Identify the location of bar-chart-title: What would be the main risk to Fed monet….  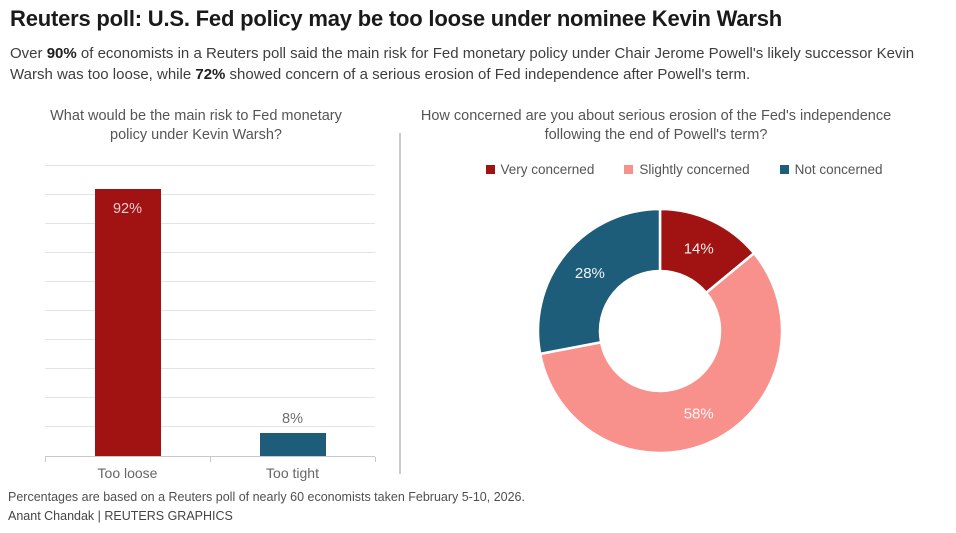
(196, 126).